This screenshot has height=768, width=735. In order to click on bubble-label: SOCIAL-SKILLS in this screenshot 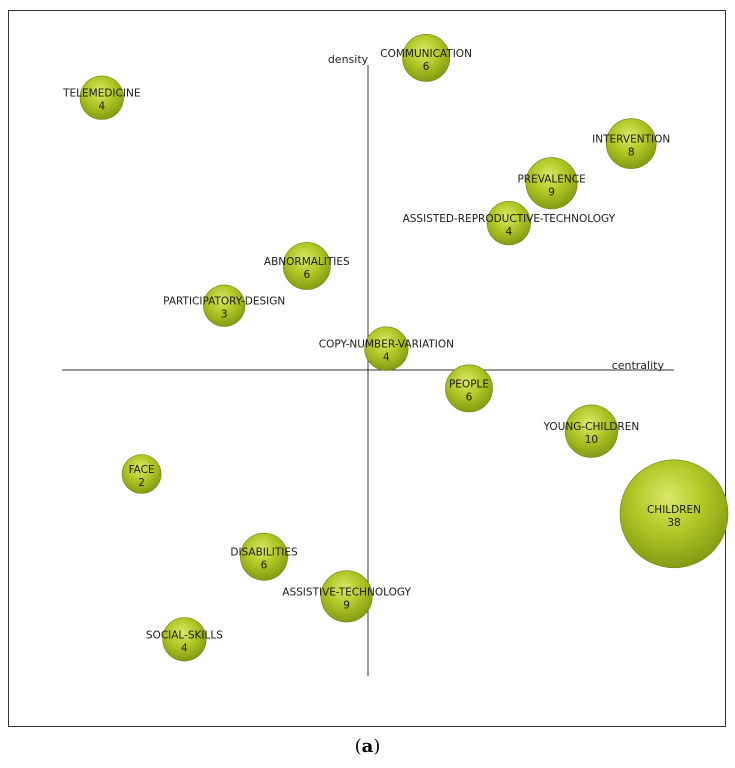, I will do `click(184, 635)`.